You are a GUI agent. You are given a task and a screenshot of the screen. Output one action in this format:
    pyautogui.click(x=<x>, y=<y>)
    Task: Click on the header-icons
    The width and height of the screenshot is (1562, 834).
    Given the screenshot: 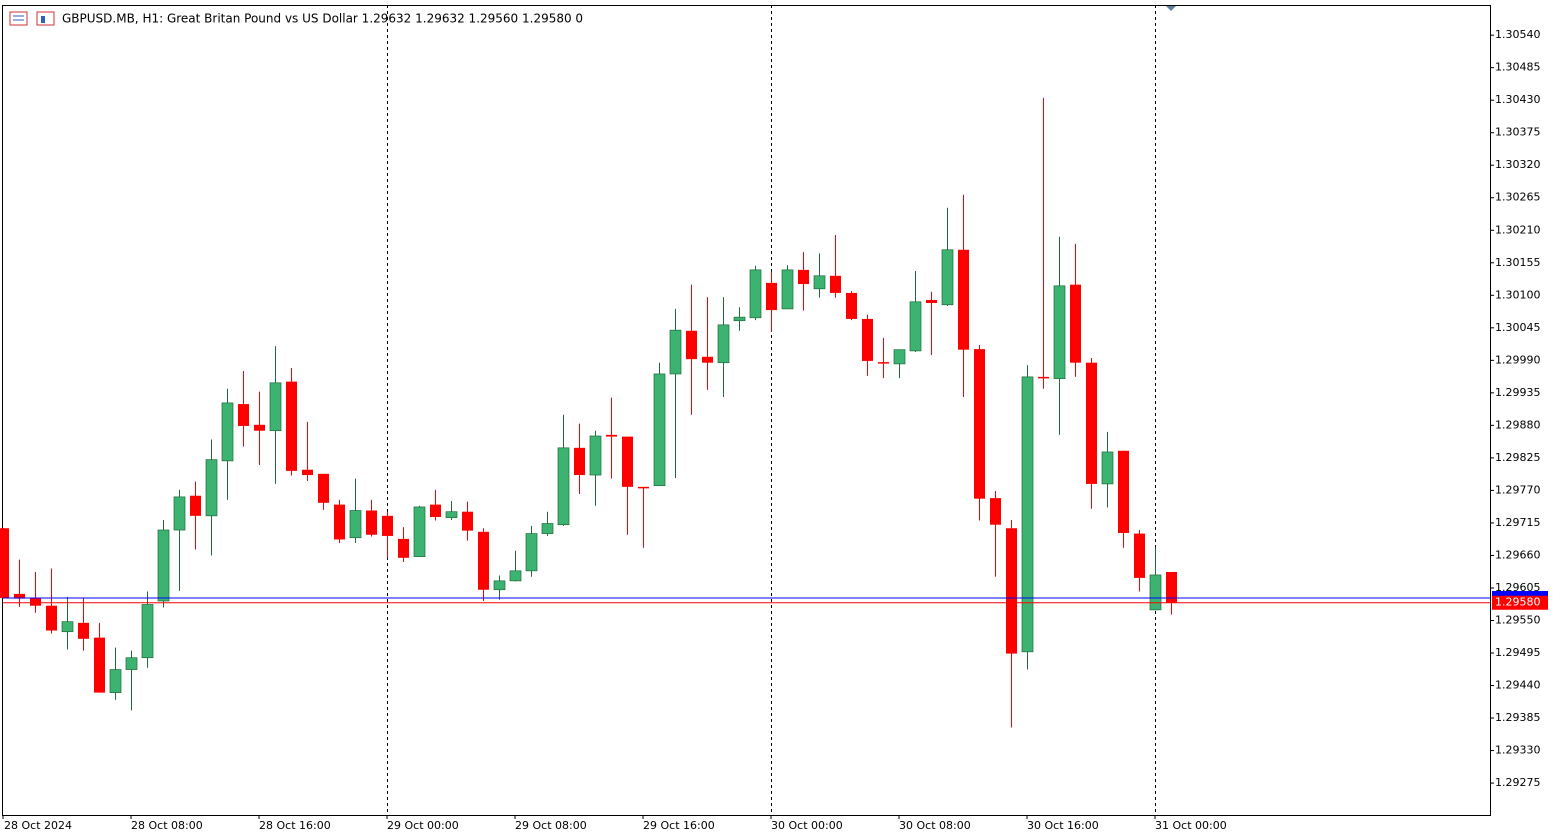 What is the action you would take?
    pyautogui.click(x=32, y=18)
    